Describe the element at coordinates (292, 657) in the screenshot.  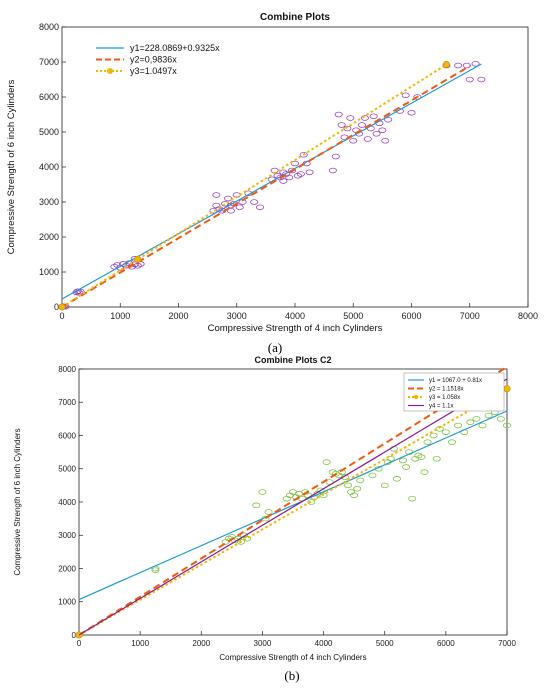
I see `x-axis-label: Compressive Strength of 4 inch Cylinders` at that location.